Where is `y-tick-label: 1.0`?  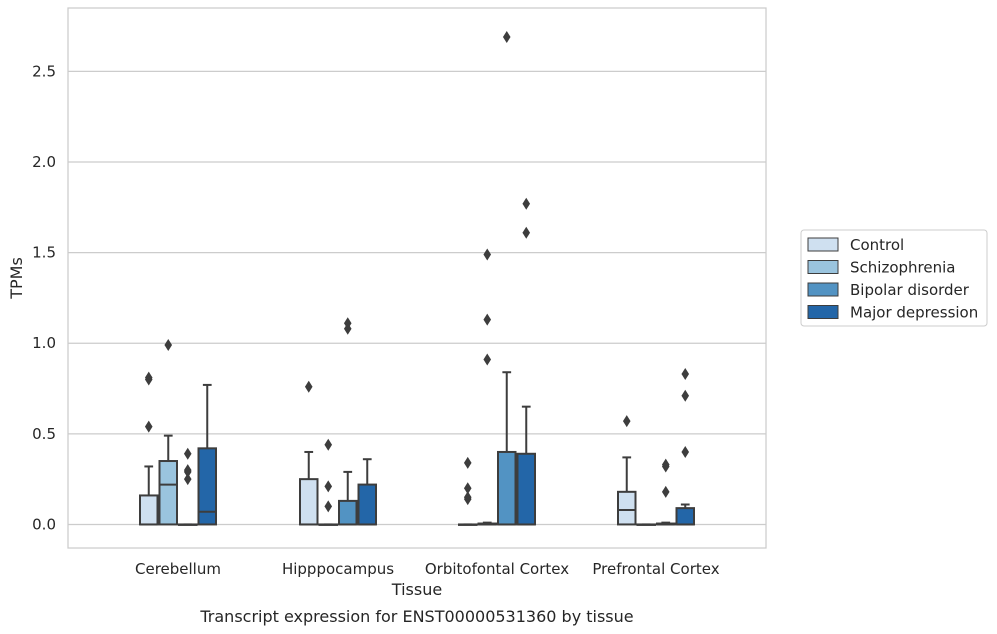
y-tick-label: 1.0 is located at coordinates (44, 343).